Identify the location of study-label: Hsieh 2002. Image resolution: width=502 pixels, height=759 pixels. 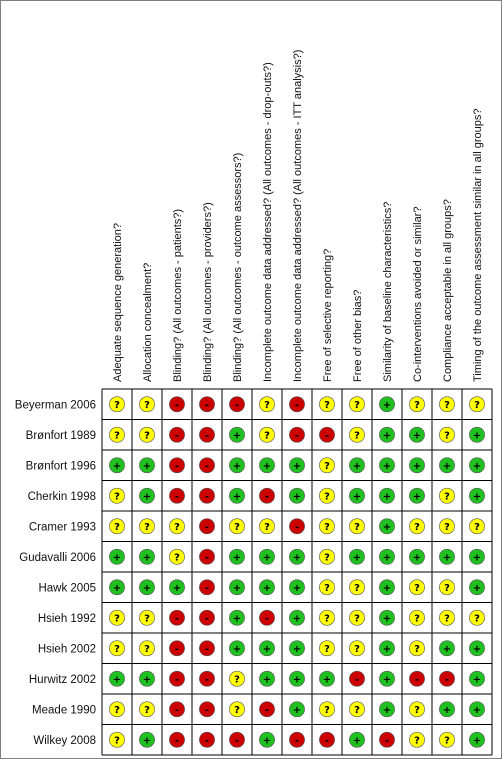
(67, 649).